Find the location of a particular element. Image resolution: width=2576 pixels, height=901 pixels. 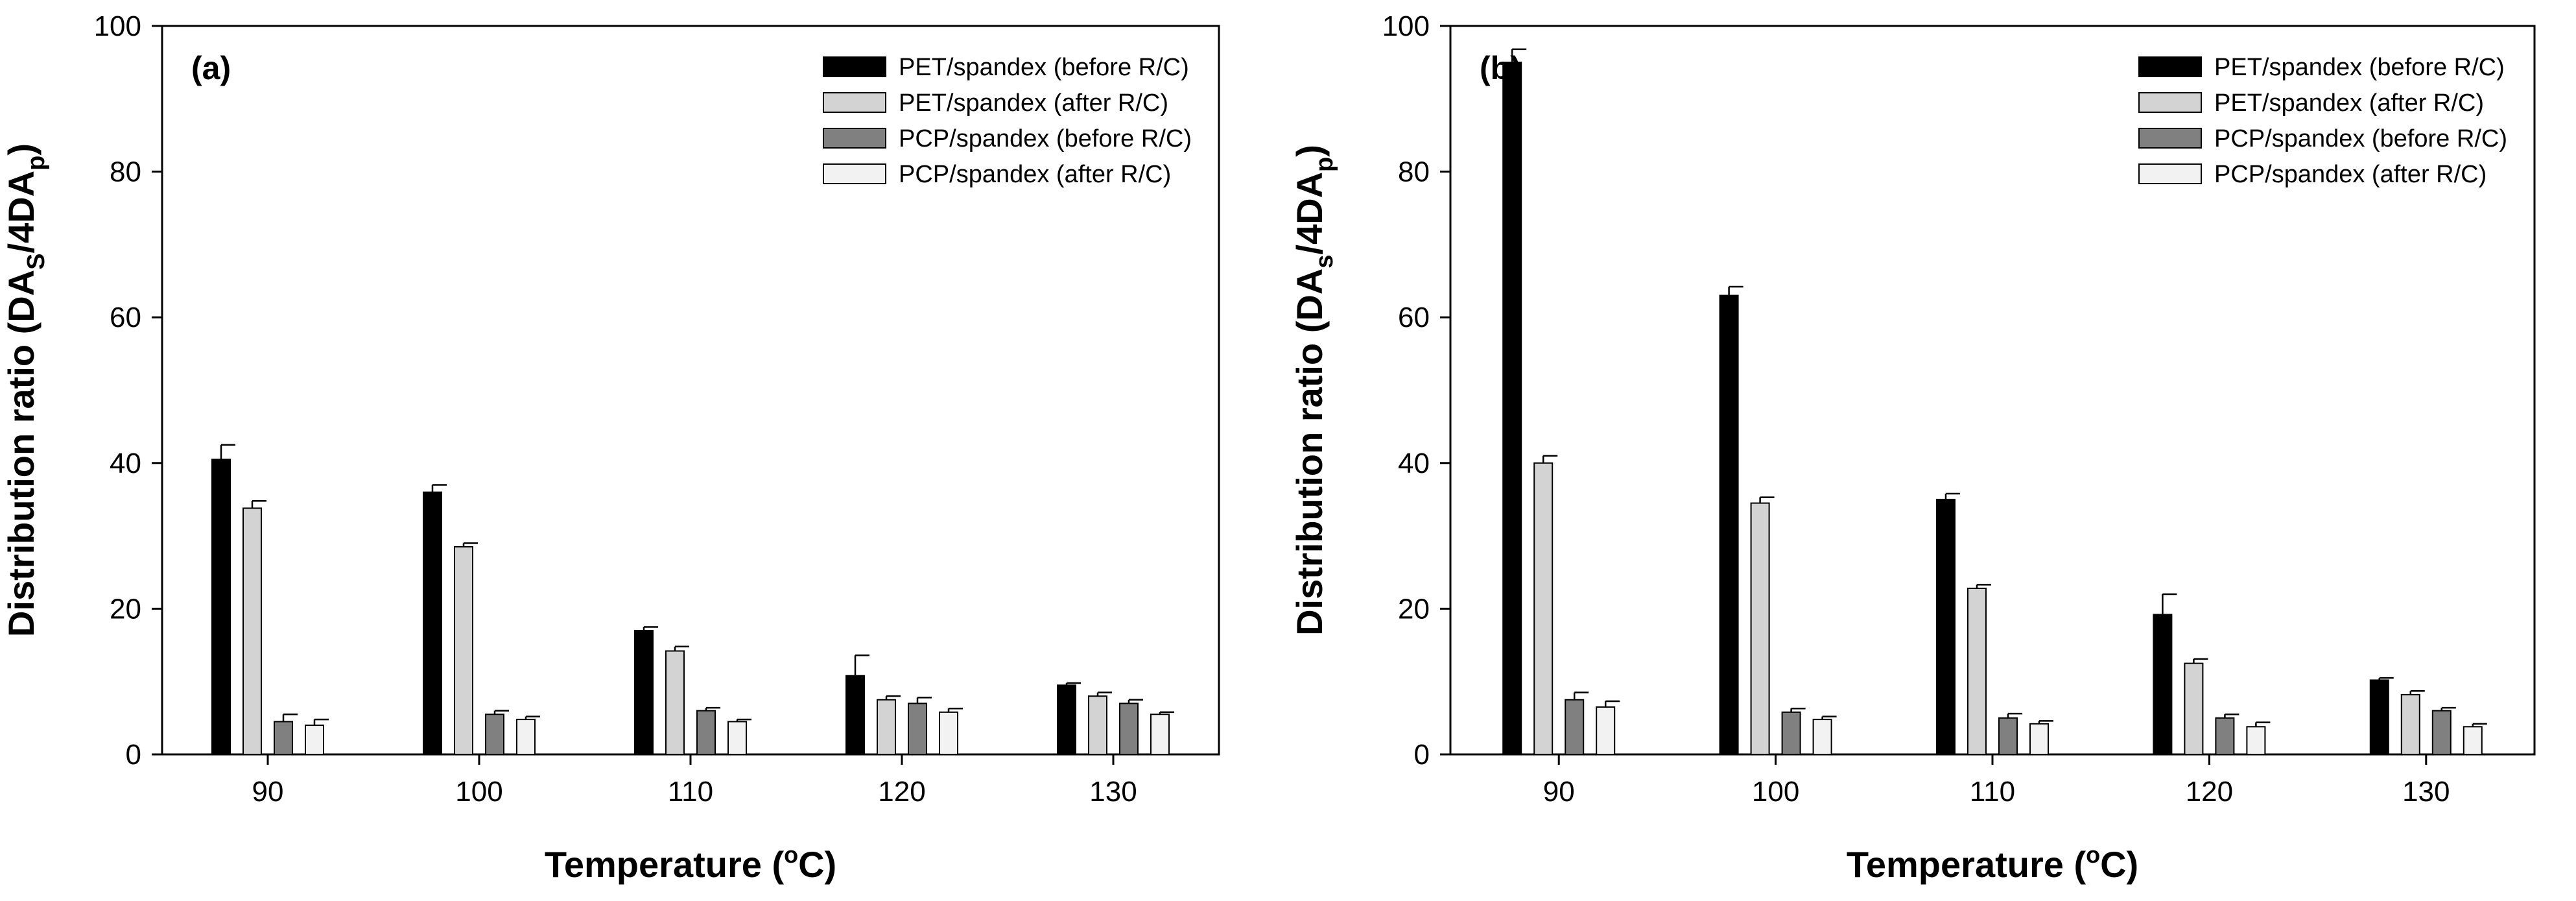

y-axis-title: Distribution ratio (DAS/4DAp) is located at coordinates (26, 390).